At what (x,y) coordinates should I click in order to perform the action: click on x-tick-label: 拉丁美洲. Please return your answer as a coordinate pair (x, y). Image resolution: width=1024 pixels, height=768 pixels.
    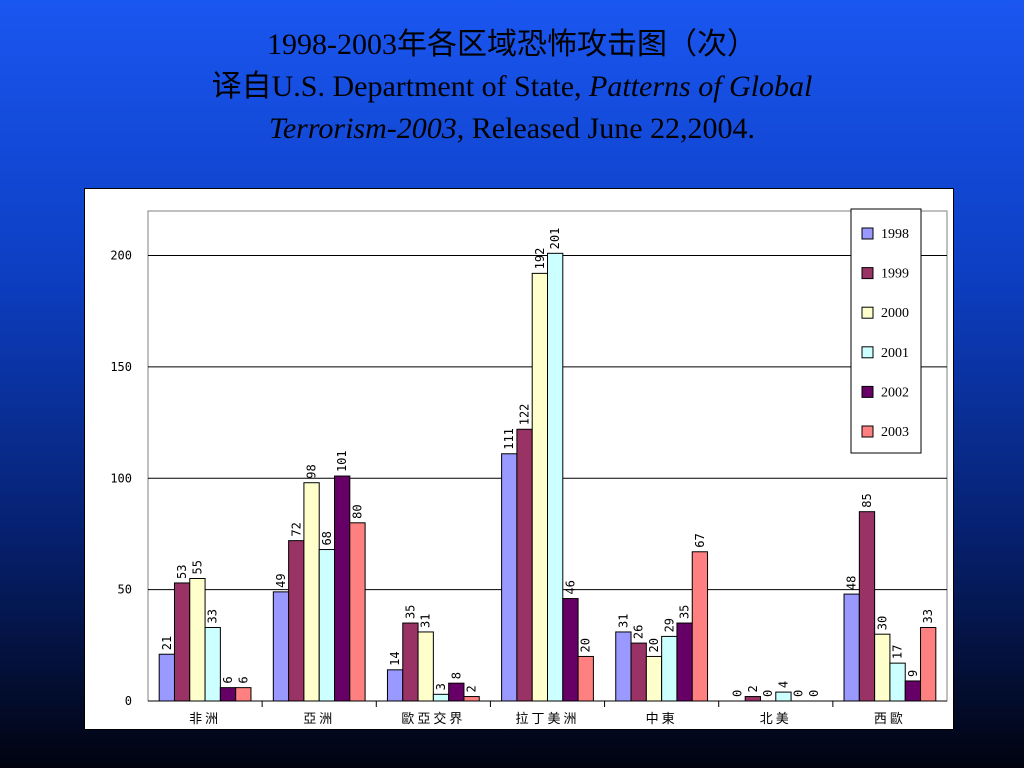
    Looking at the image, I should click on (547, 719).